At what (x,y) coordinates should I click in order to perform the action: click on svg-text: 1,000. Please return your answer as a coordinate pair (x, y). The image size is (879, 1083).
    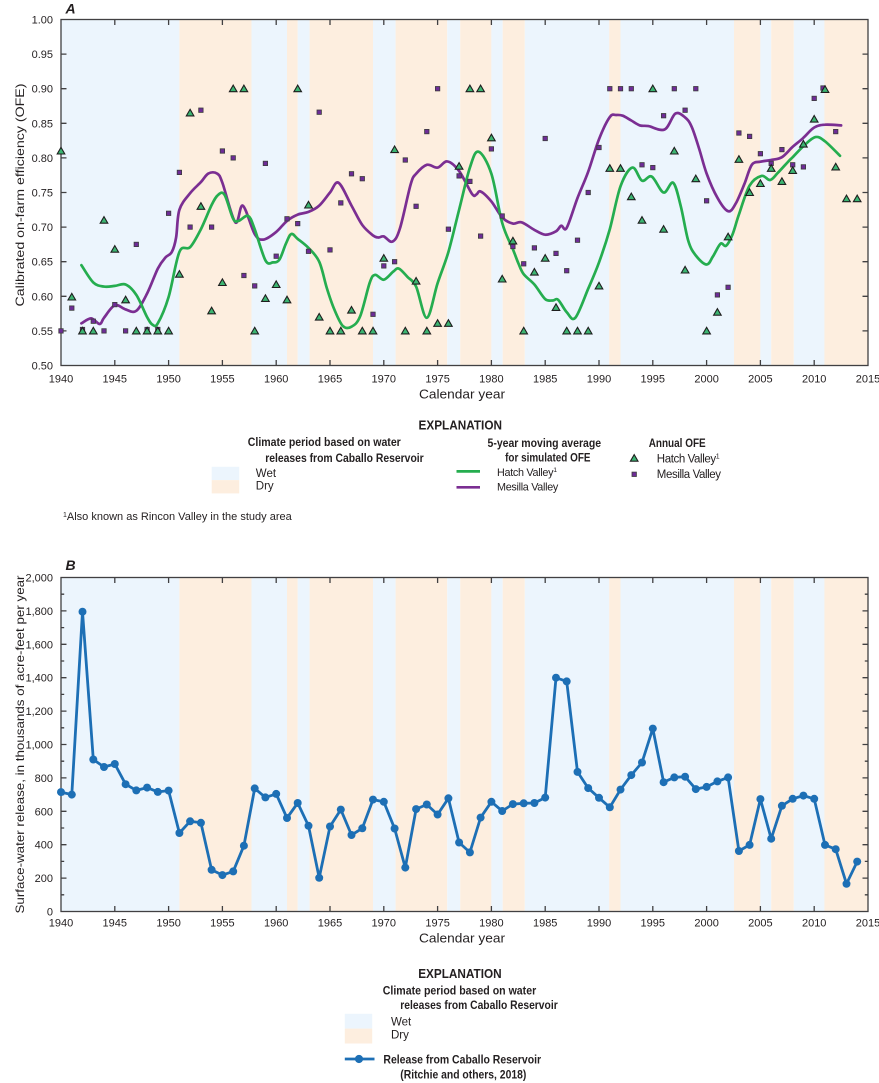
    Looking at the image, I should click on (39, 746).